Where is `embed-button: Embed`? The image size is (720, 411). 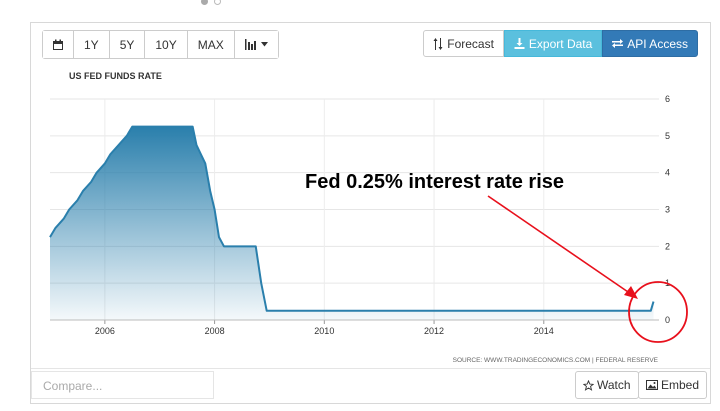
embed-button: Embed is located at coordinates (673, 385).